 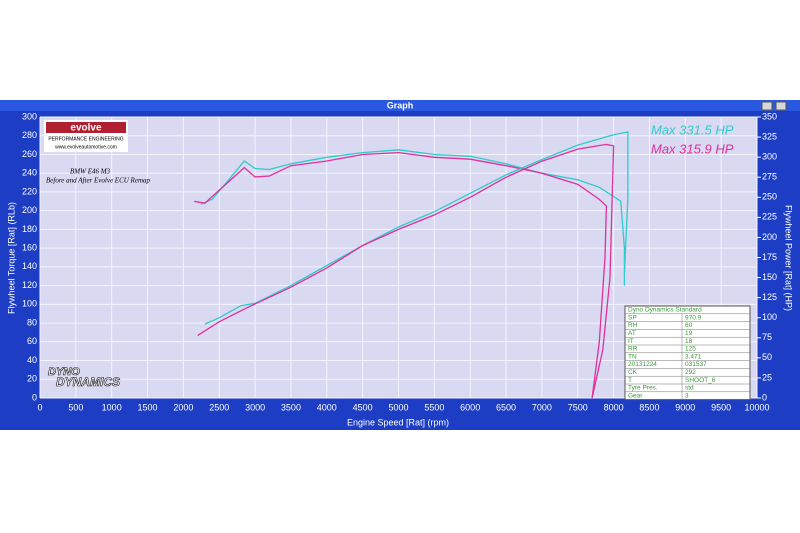 I want to click on table-value: 125, so click(x=690, y=349).